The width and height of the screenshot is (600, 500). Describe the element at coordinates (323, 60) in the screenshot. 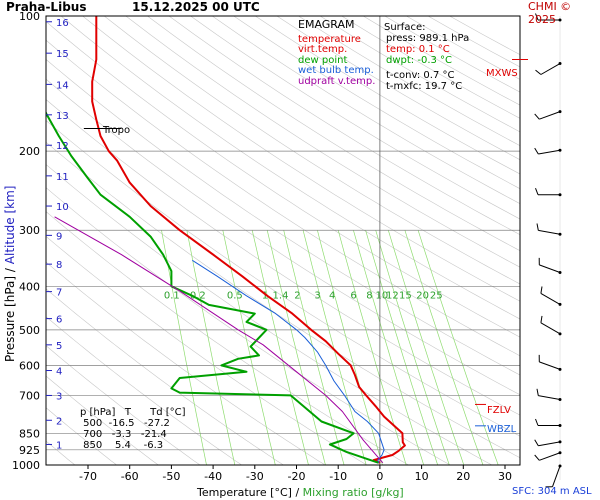

I see `legend-item-dew-point: dew point` at that location.